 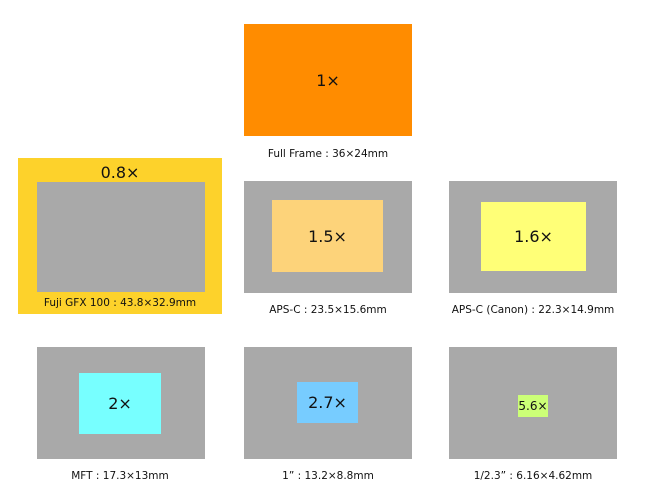 What do you see at coordinates (120, 303) in the screenshot?
I see `sensor-label: Fuji GFX 100 : 43.8×32.9mm` at bounding box center [120, 303].